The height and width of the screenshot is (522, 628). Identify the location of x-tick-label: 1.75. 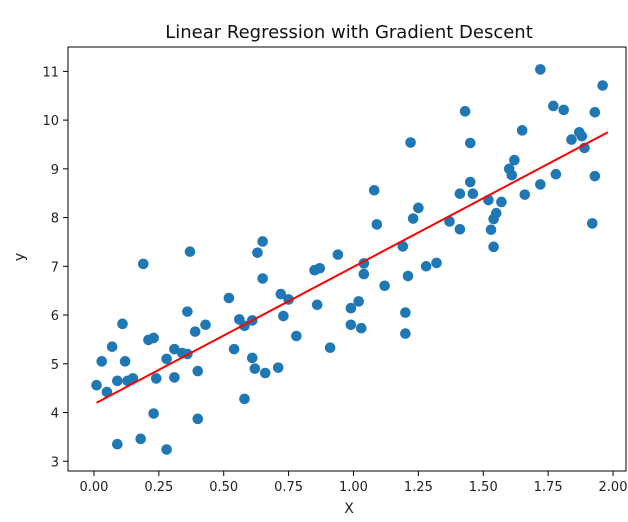
(548, 487).